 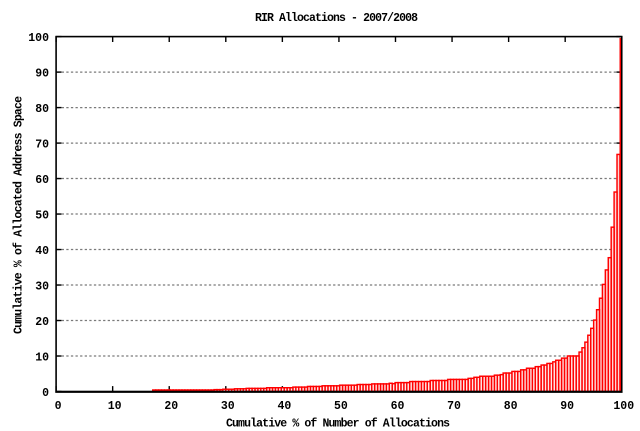 What do you see at coordinates (336, 18) in the screenshot?
I see `svg-text: RIR Allocations - 2007/2008` at bounding box center [336, 18].